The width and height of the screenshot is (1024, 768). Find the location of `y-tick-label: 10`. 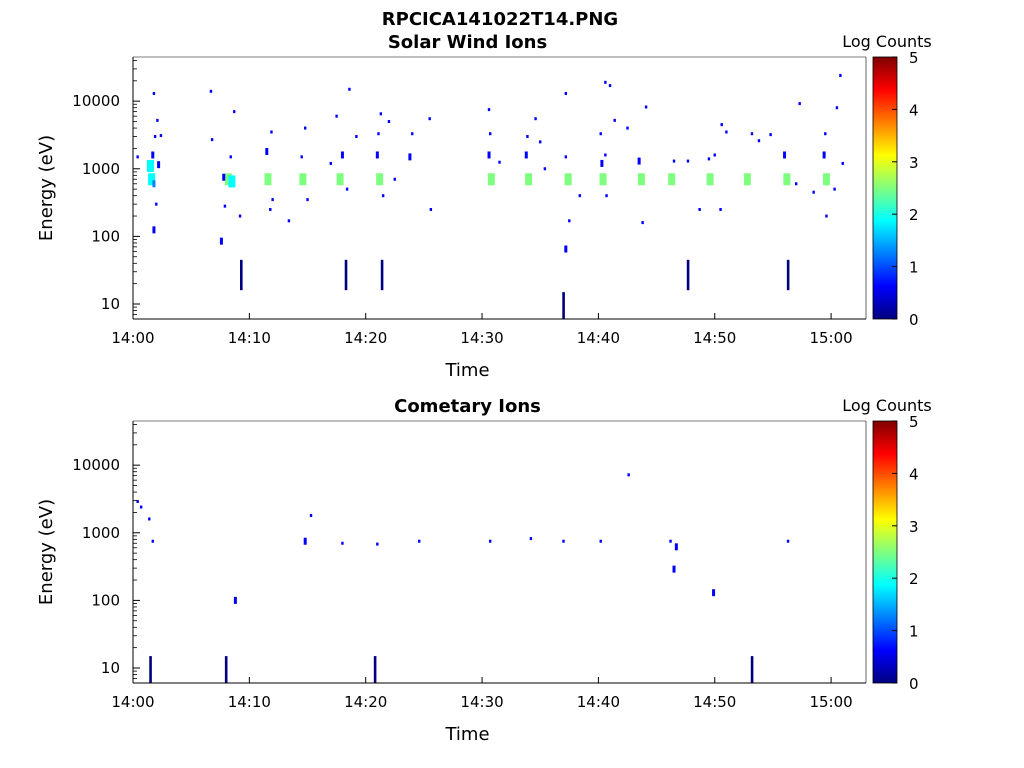

y-tick-label: 10 is located at coordinates (110, 304).